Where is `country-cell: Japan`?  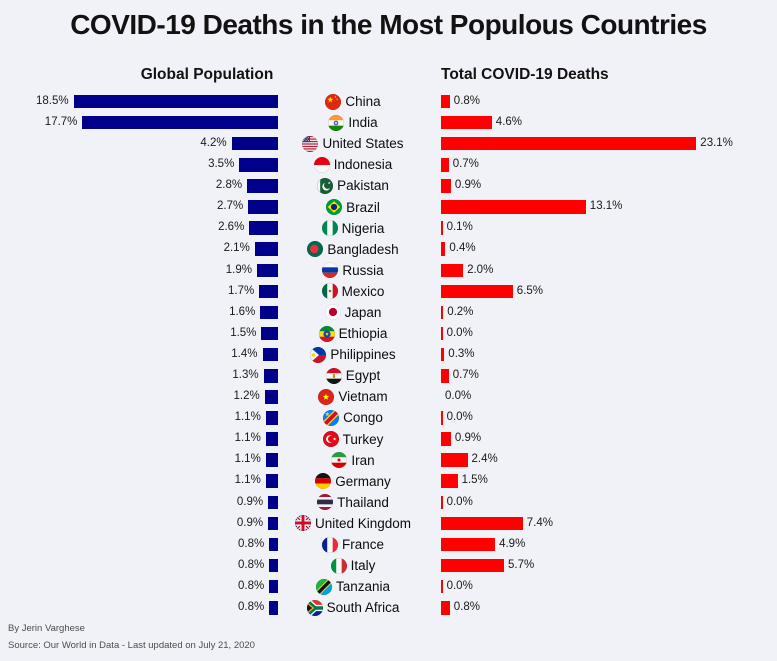 country-cell: Japan is located at coordinates (353, 312).